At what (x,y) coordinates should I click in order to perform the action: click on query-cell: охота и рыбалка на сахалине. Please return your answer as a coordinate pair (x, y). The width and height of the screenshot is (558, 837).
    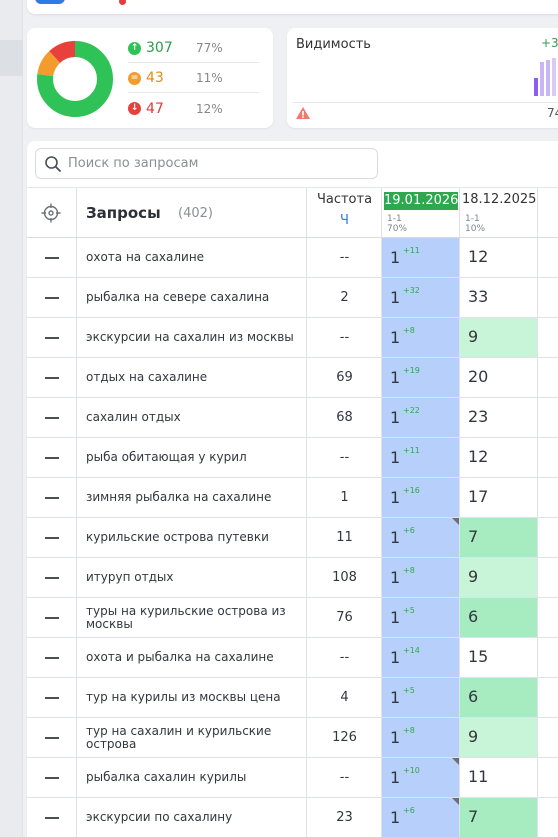
    Looking at the image, I should click on (192, 657).